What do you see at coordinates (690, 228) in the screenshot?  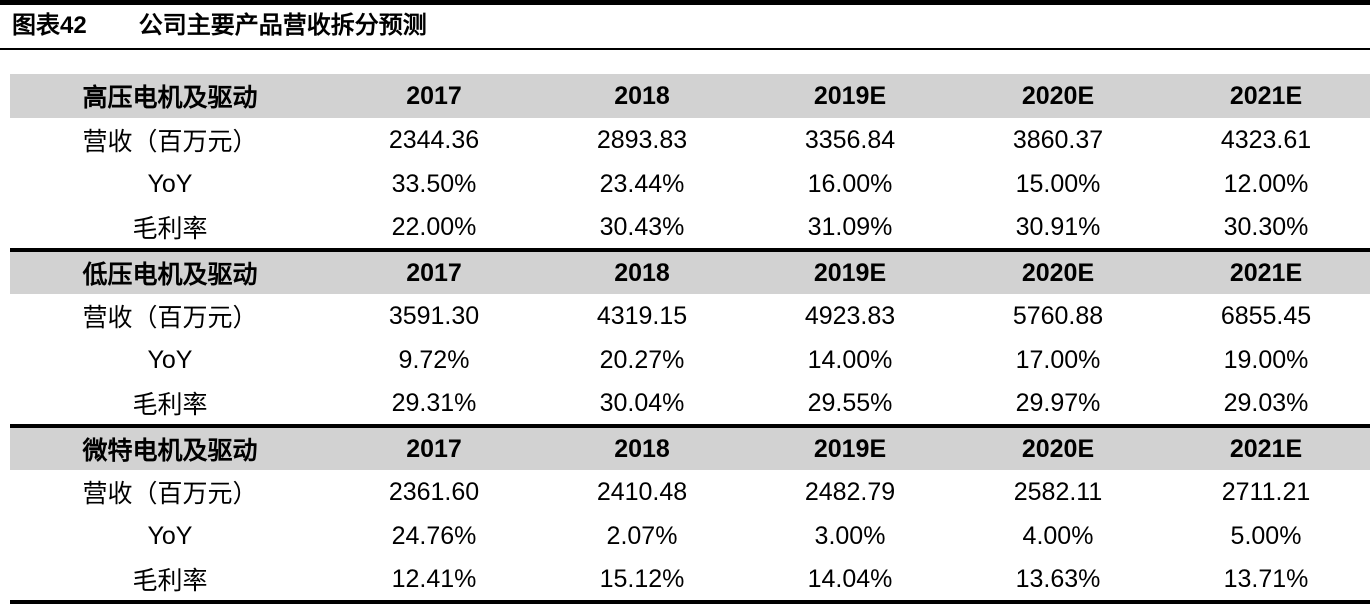 I see `gross-margin-row: 毛利率 22.00% 30.43% 31.09% 30.91% 30.30%` at bounding box center [690, 228].